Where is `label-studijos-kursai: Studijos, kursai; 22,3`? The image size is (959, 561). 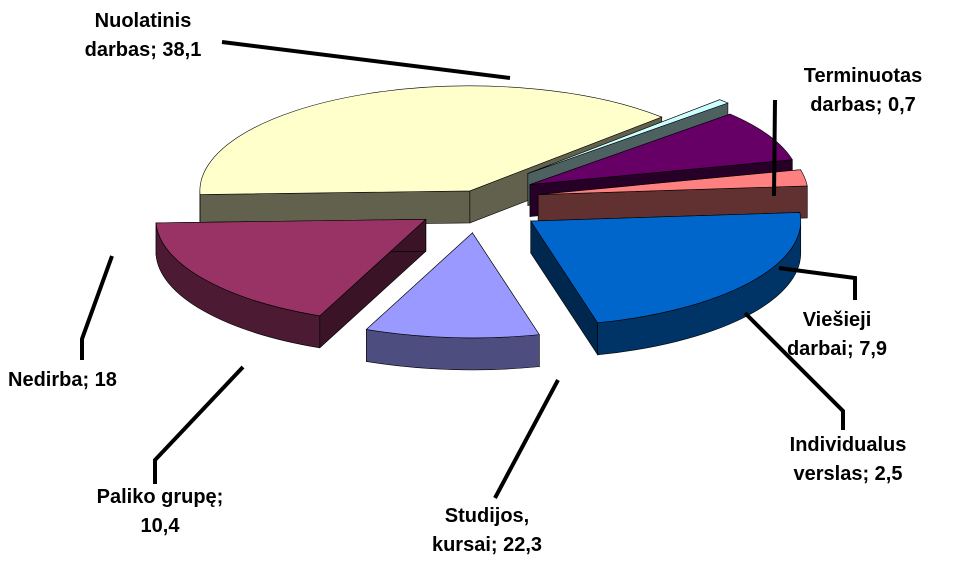
label-studijos-kursai: Studijos, kursai; 22,3 is located at coordinates (487, 530).